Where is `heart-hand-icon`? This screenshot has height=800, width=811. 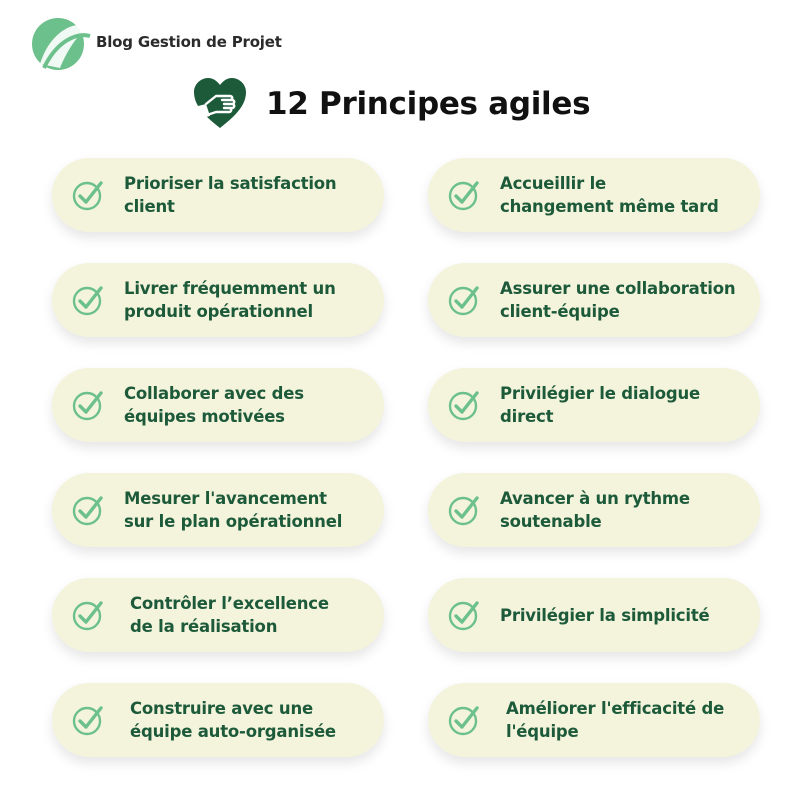
heart-hand-icon is located at coordinates (220, 103).